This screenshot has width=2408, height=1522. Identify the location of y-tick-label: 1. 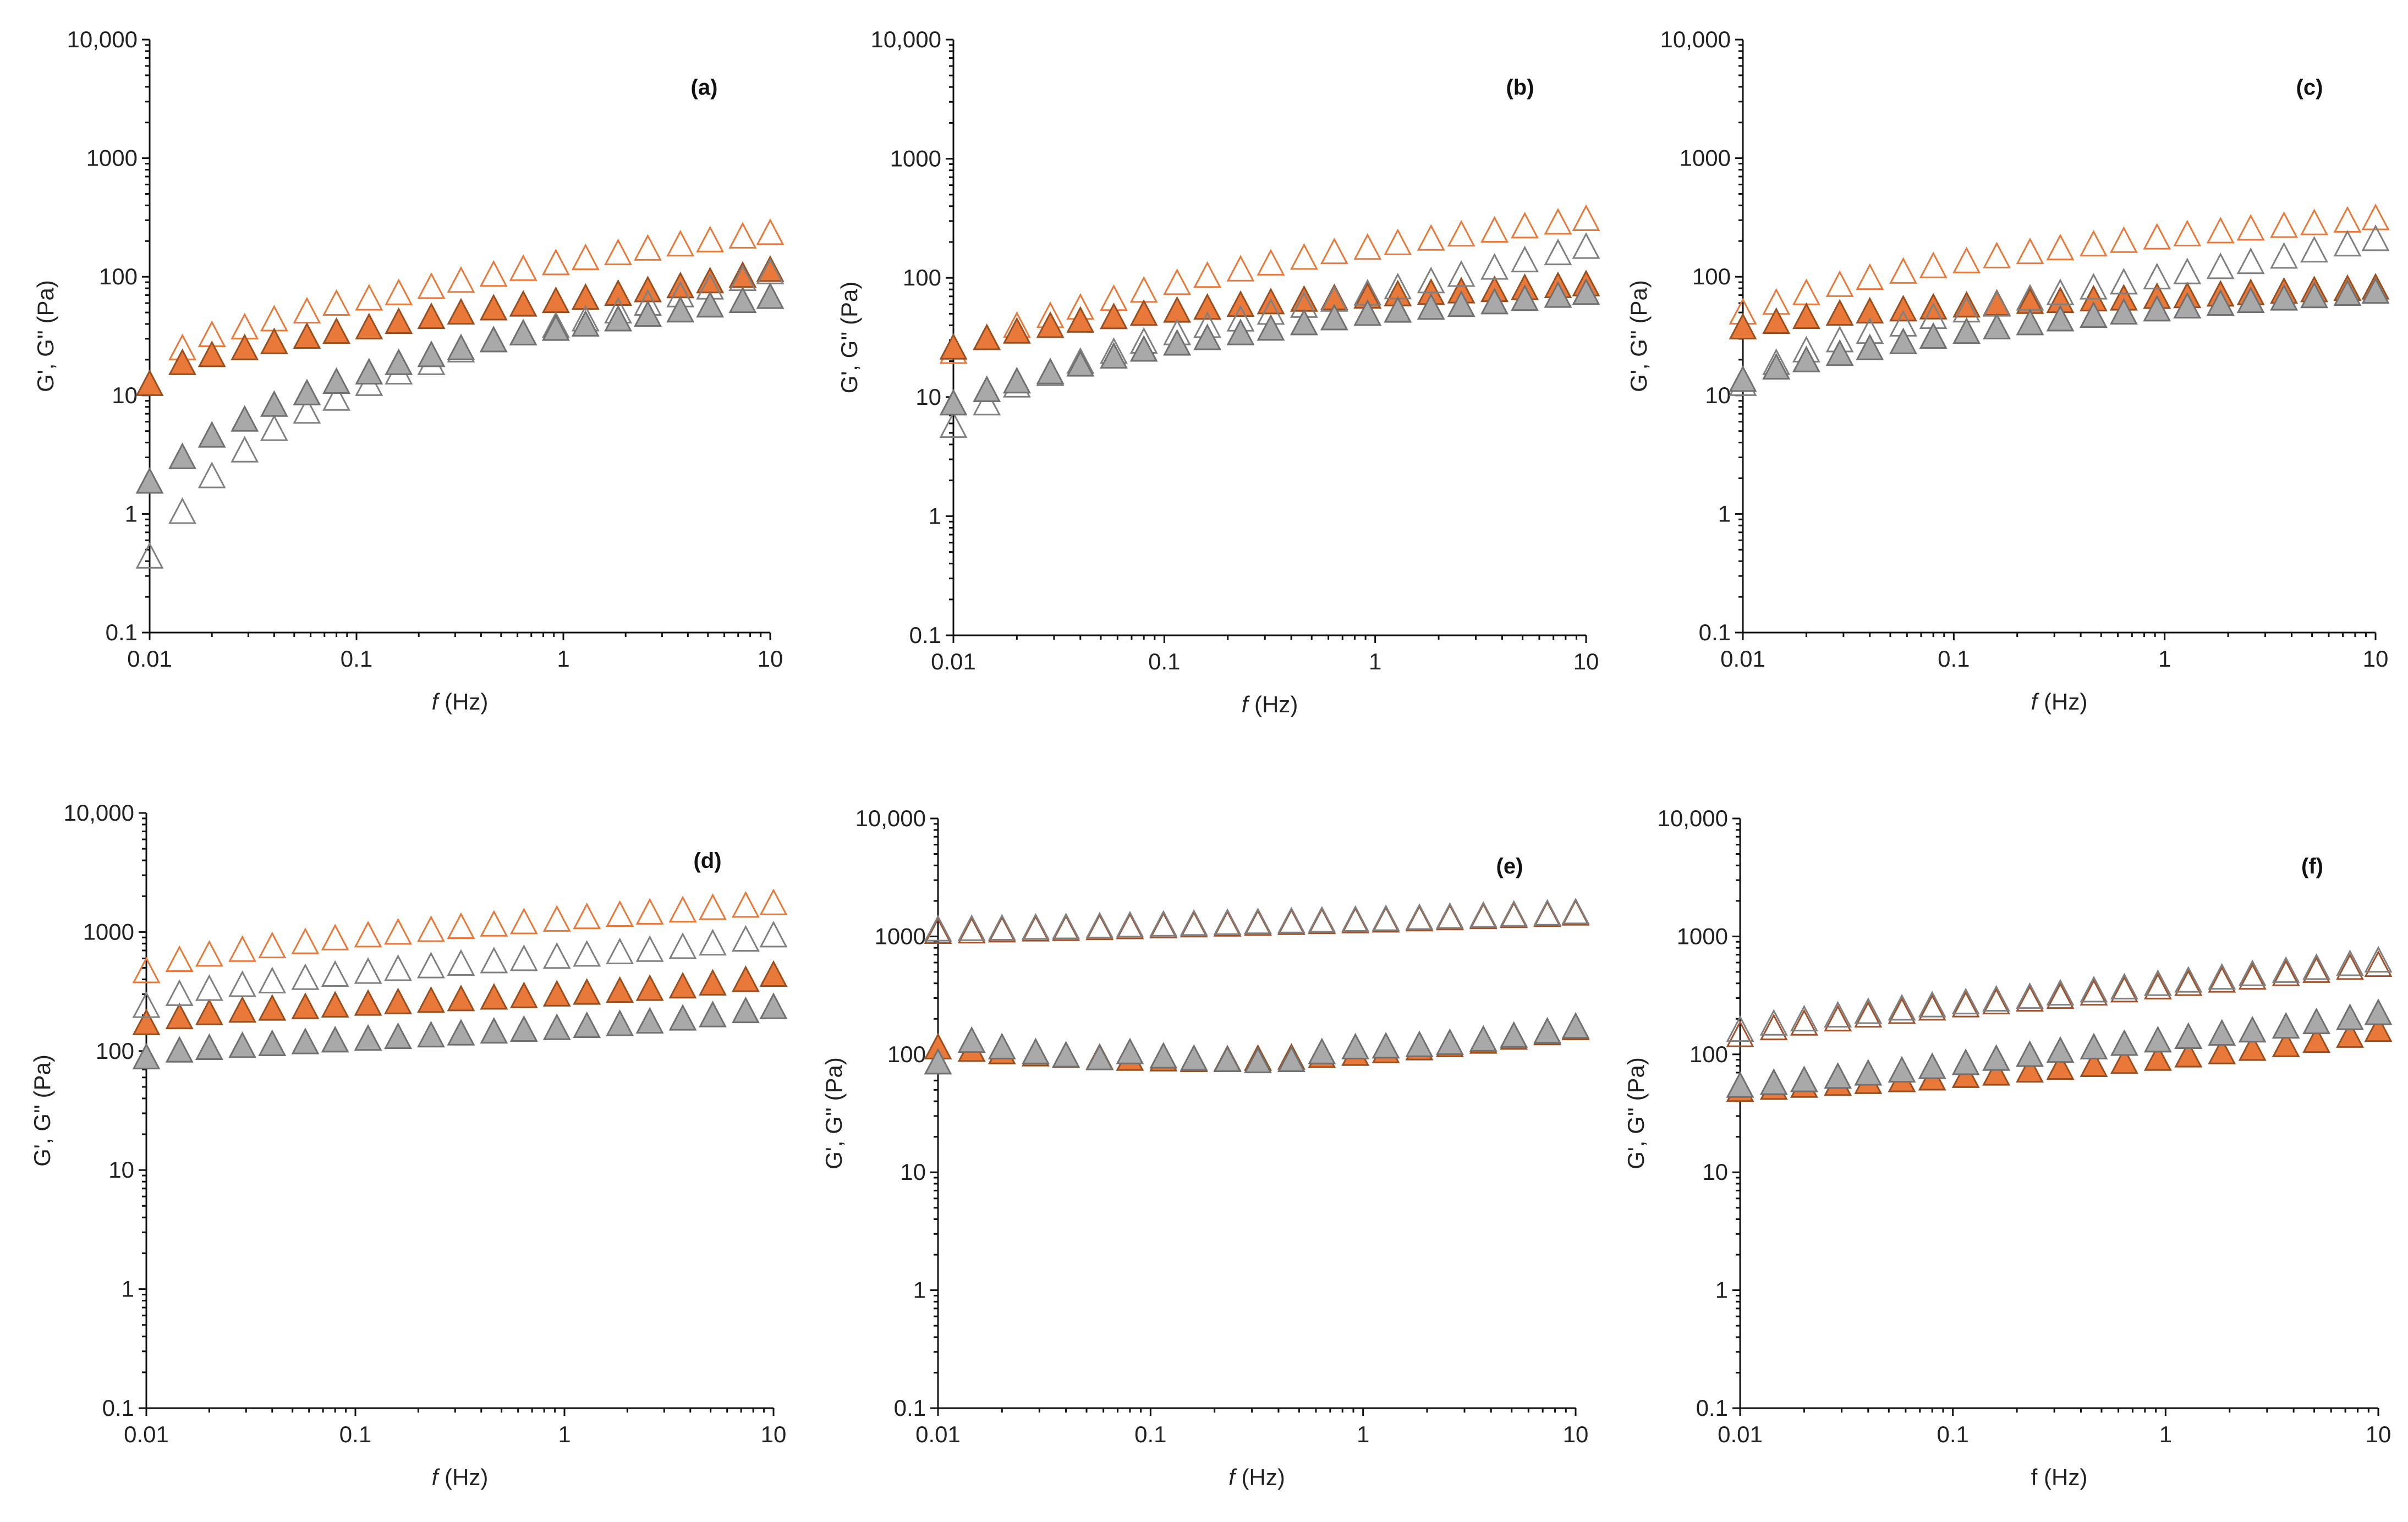
(920, 1290).